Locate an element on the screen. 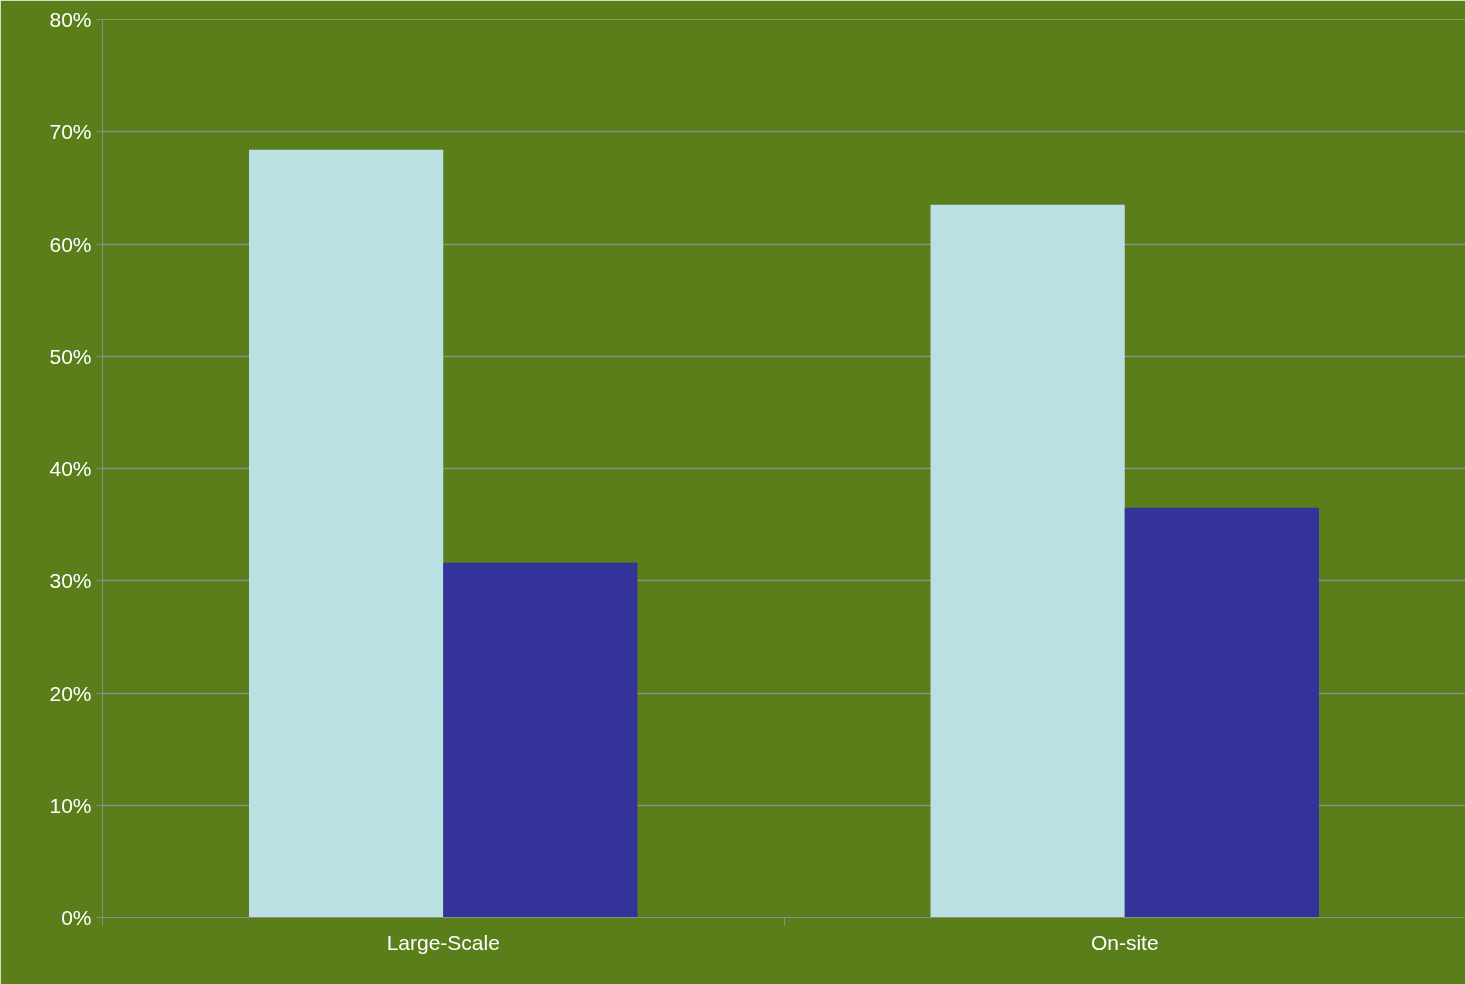 Image resolution: width=1465 pixels, height=984 pixels. y-tick-label: 30% is located at coordinates (70, 581).